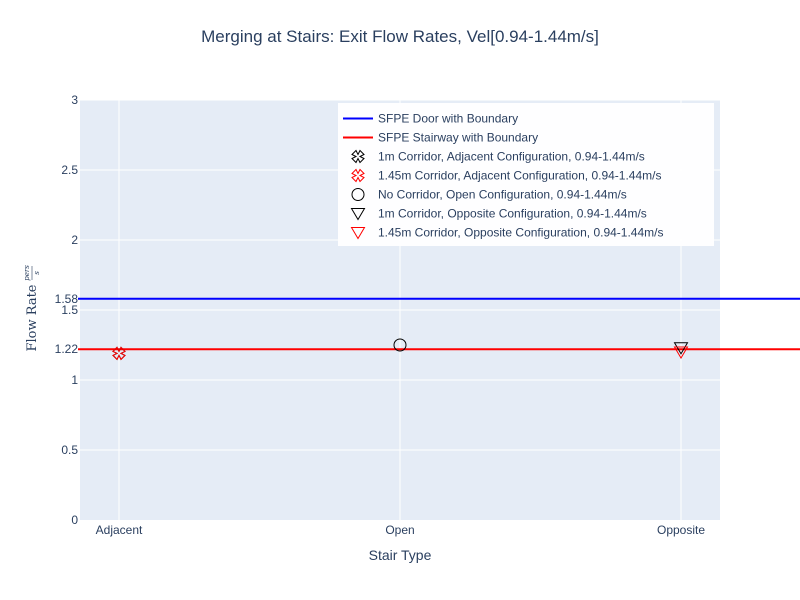 Image resolution: width=800 pixels, height=600 pixels. What do you see at coordinates (27, 273) in the screenshot?
I see `y-axis-fraction-numerator: pers` at bounding box center [27, 273].